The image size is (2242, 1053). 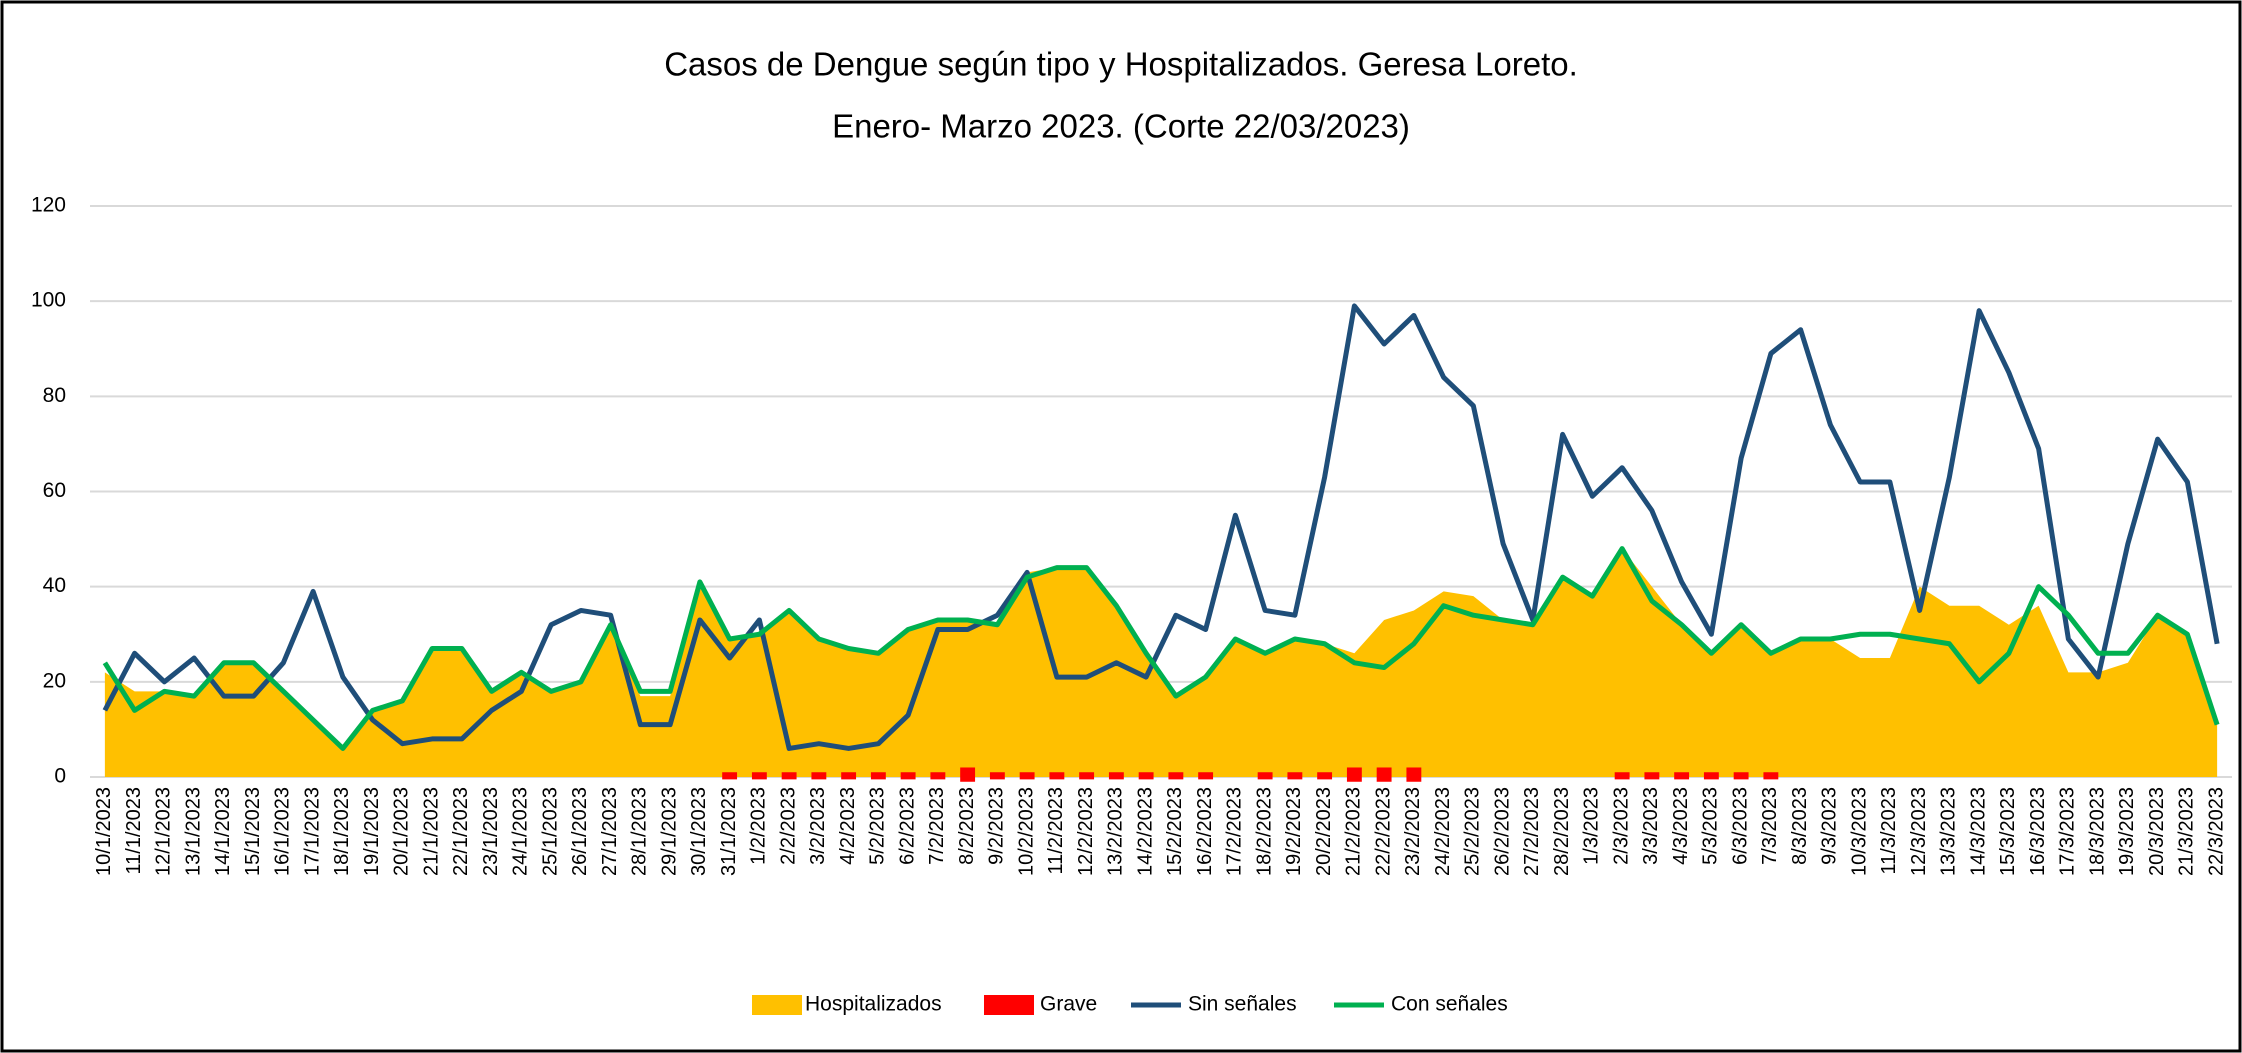 What do you see at coordinates (907, 826) in the screenshot?
I see `x-tick-label: 6/2/2023` at bounding box center [907, 826].